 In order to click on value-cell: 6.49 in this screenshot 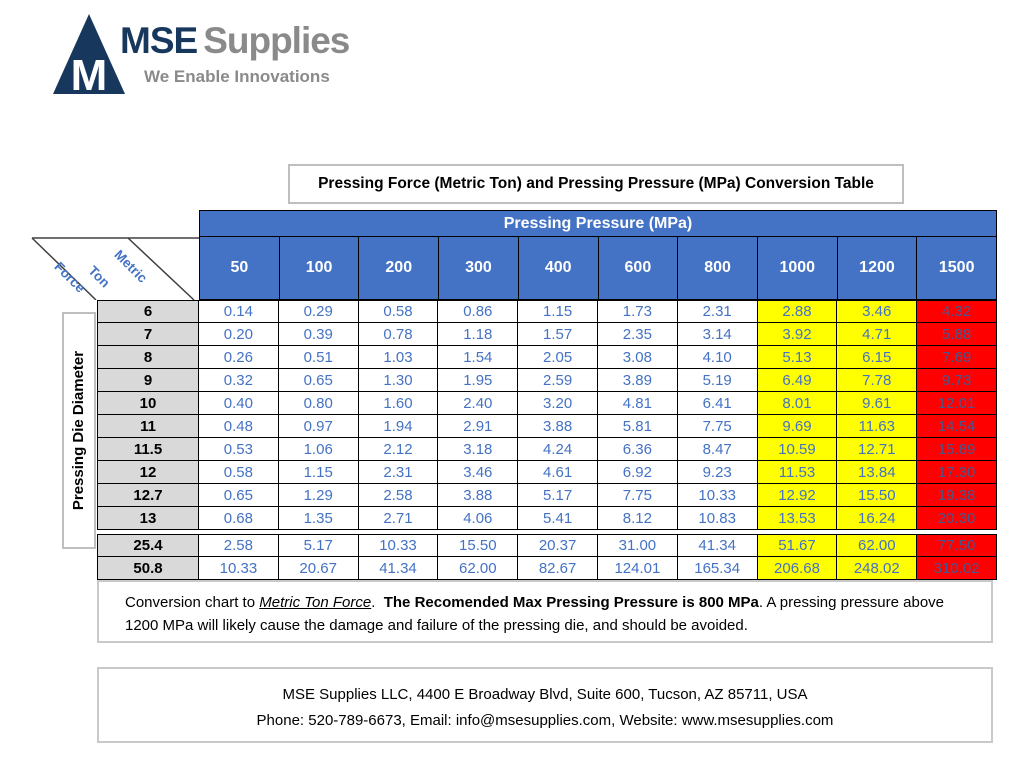, I will do `click(797, 380)`.